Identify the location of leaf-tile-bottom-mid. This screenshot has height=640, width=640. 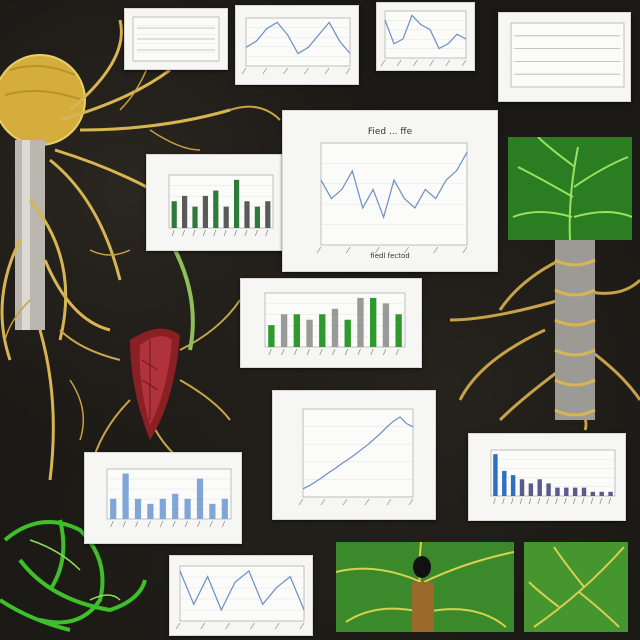
(425, 587).